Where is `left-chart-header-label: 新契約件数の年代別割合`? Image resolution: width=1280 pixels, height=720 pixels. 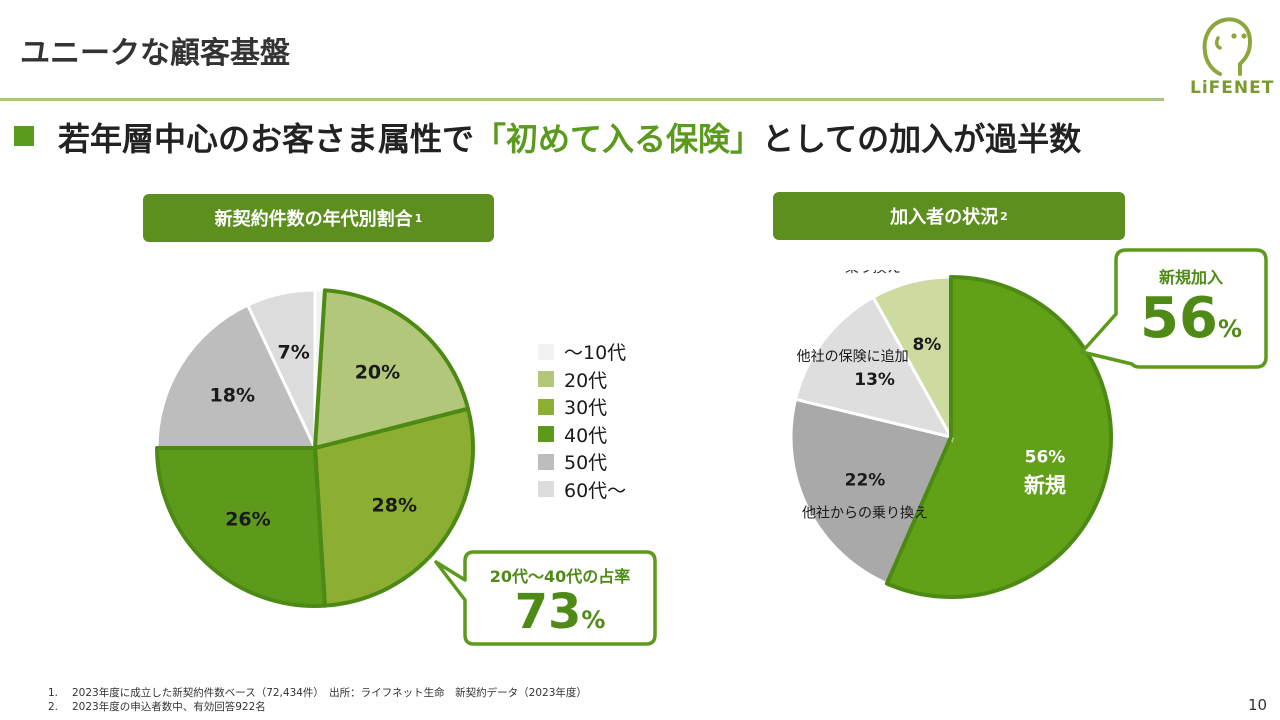 left-chart-header-label: 新契約件数の年代別割合 is located at coordinates (313, 219).